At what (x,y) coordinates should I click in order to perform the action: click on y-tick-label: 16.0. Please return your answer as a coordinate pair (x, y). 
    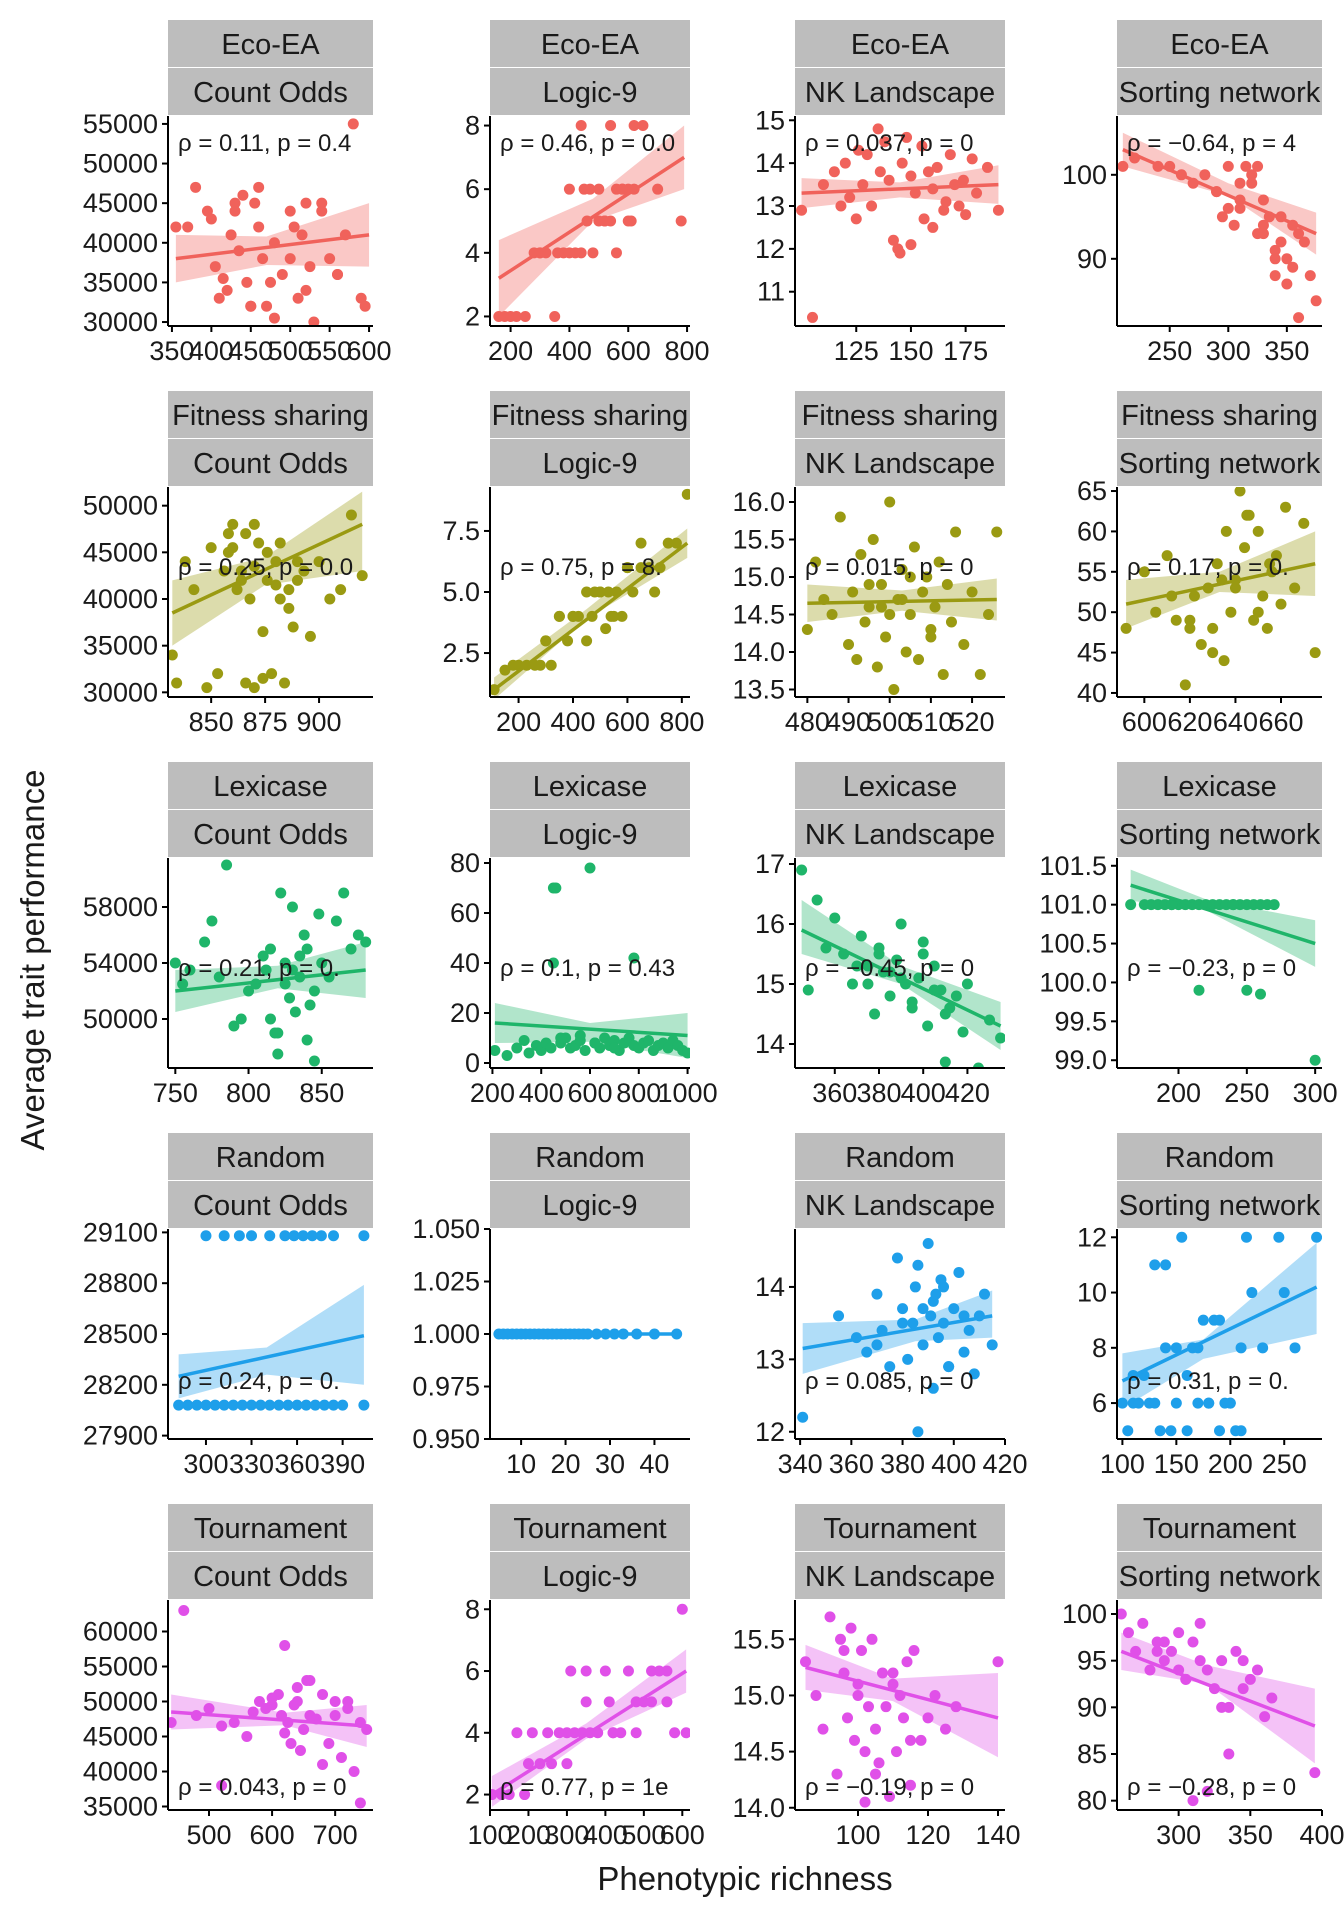
    Looking at the image, I should click on (758, 502).